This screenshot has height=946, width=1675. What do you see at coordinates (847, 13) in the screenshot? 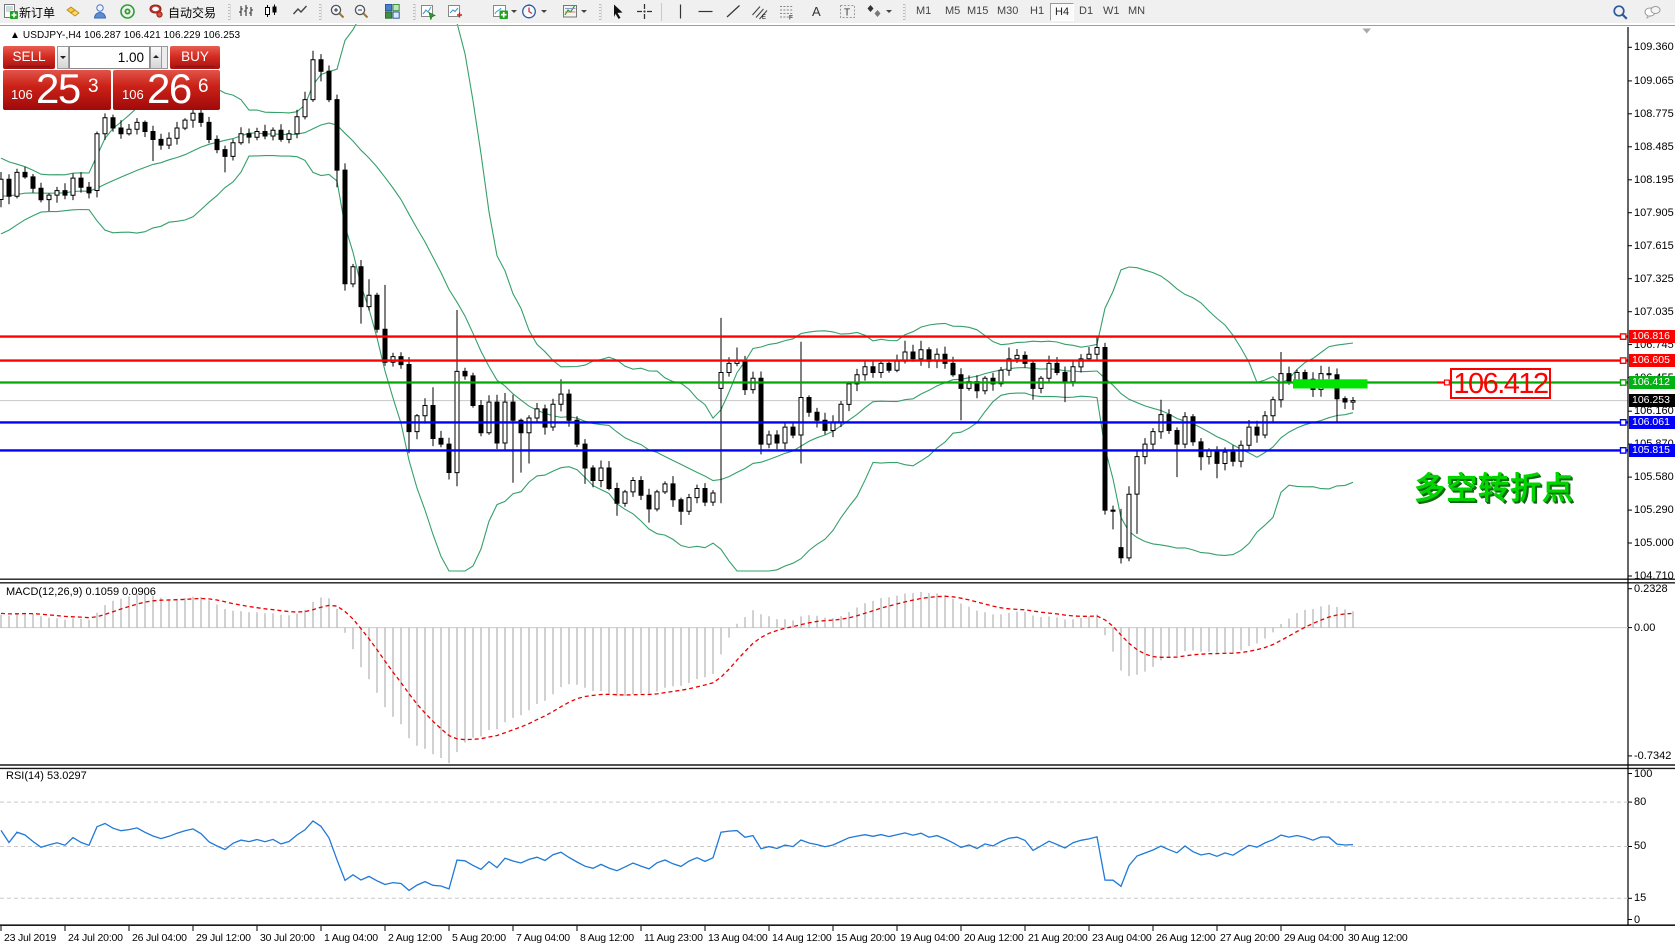
I see `svg-text: T` at bounding box center [847, 13].